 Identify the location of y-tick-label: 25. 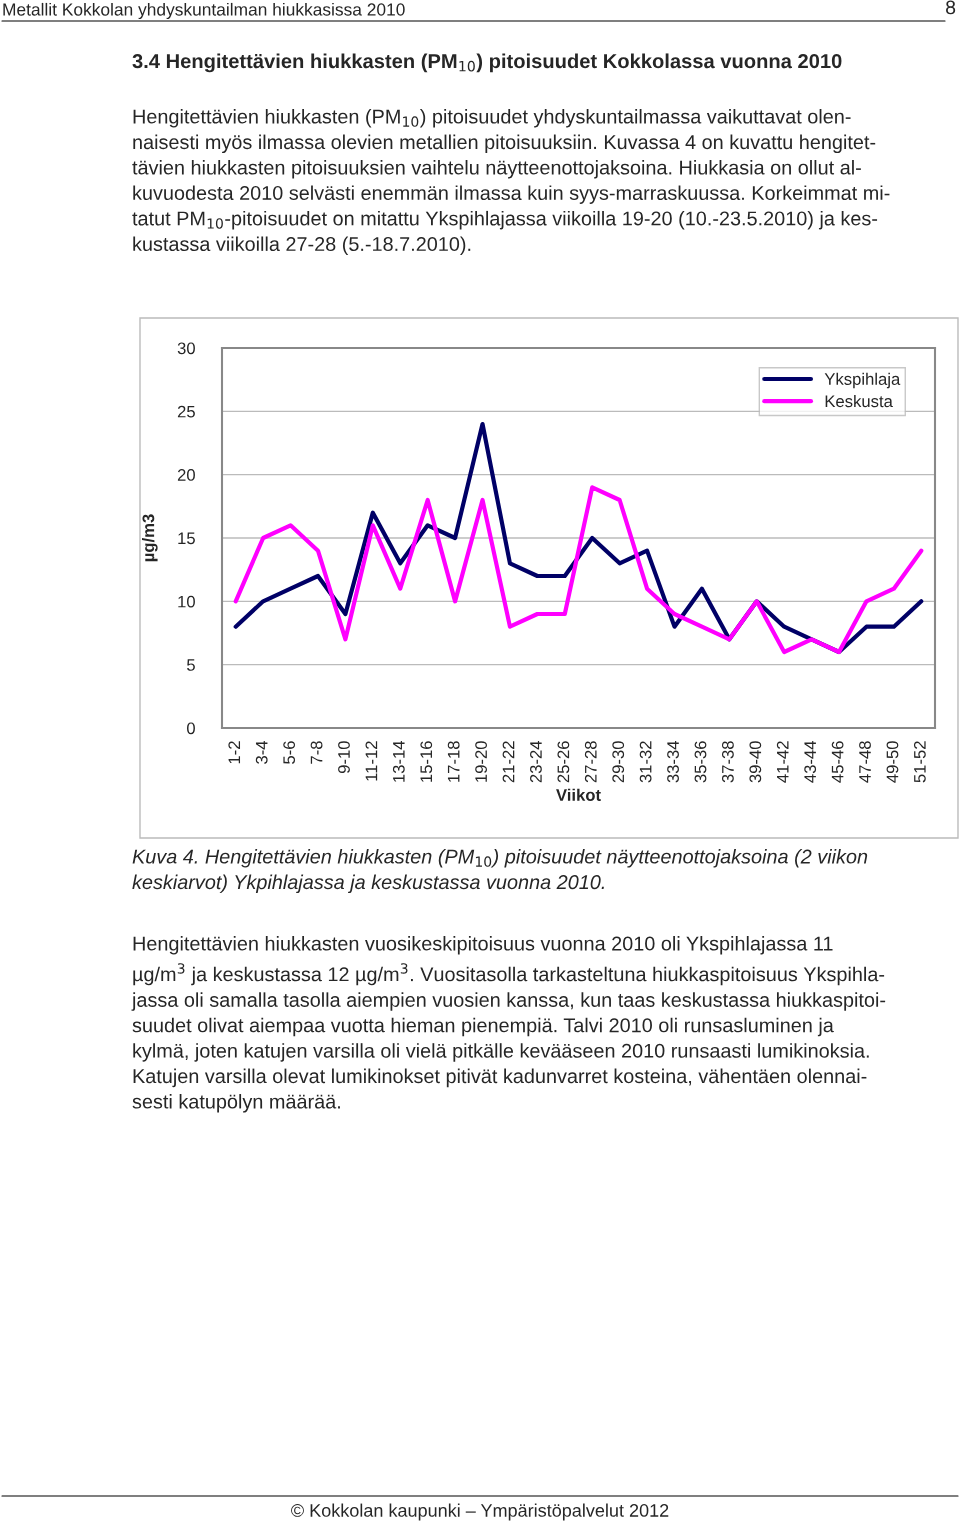
(186, 411).